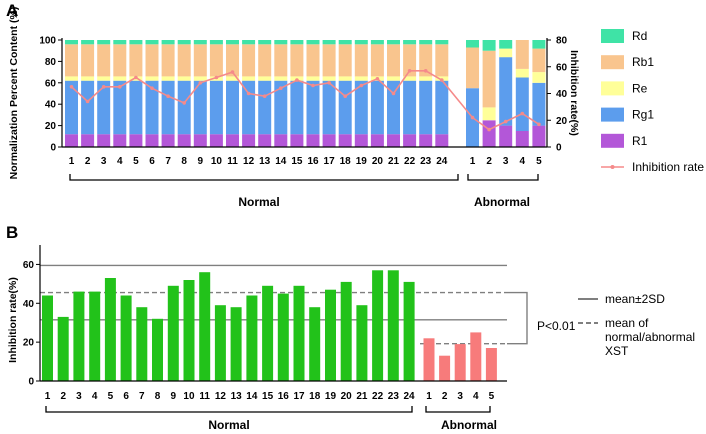 The width and height of the screenshot is (706, 434). Describe the element at coordinates (265, 161) in the screenshot. I see `chart-a-x-tick-label: 13` at that location.